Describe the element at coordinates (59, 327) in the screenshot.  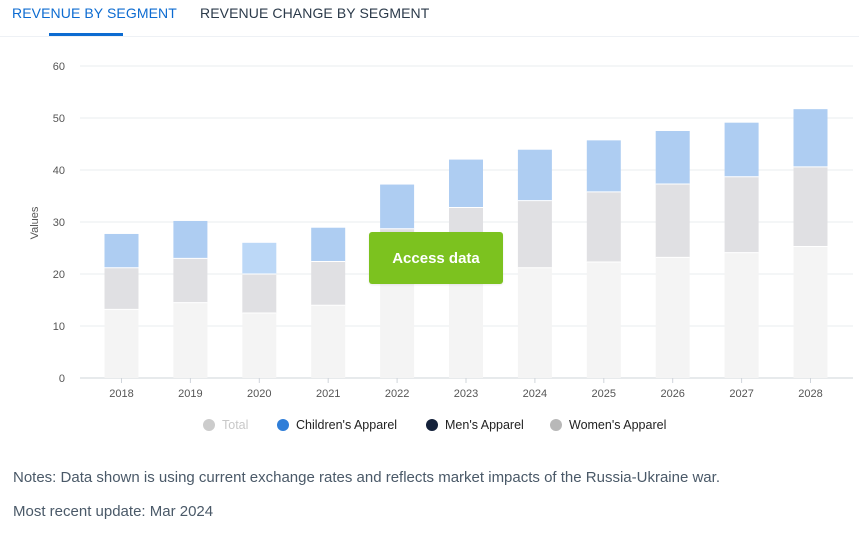
I see `y-tick-label-10: 10` at that location.